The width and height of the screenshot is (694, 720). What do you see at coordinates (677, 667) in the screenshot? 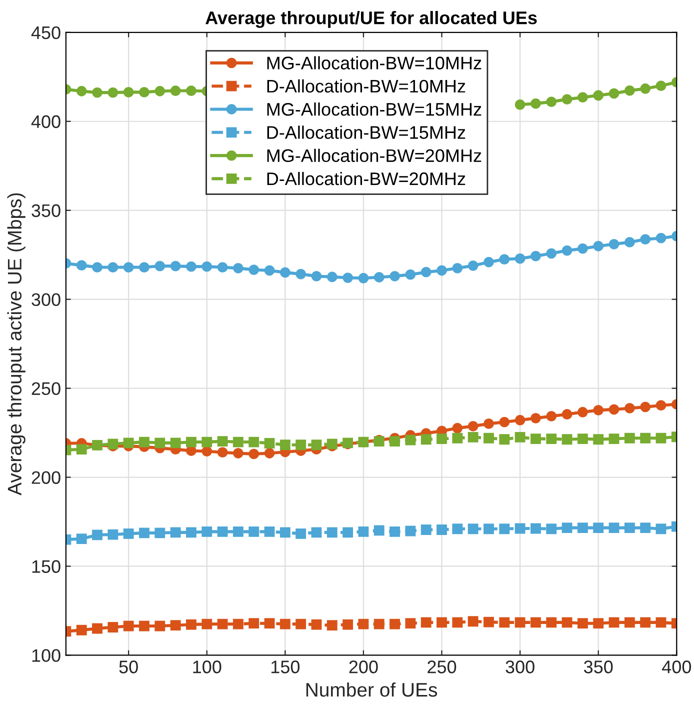
I see `x-tick-label: 400` at bounding box center [677, 667].